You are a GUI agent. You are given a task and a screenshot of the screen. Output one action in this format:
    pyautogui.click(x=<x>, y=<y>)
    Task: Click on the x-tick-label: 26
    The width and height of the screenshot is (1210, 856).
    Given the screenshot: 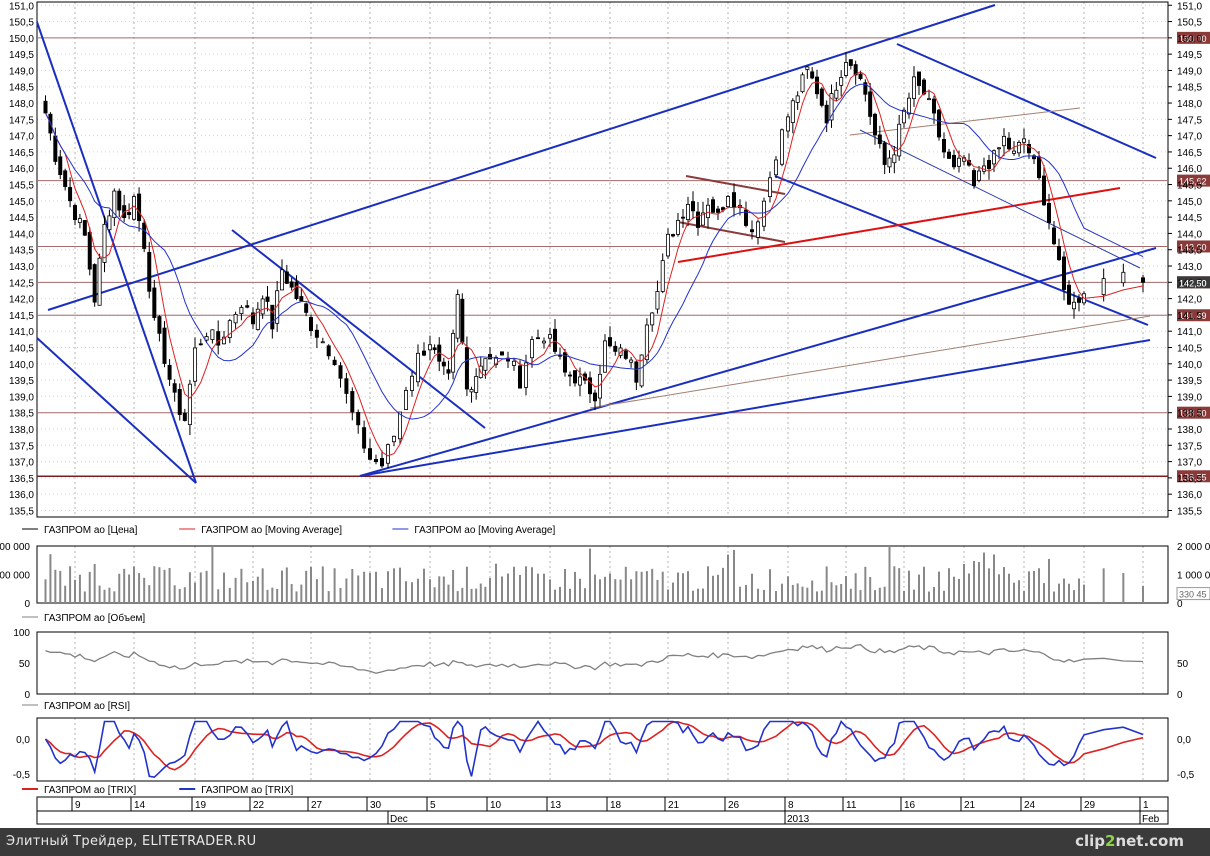 What is the action you would take?
    pyautogui.click(x=734, y=805)
    